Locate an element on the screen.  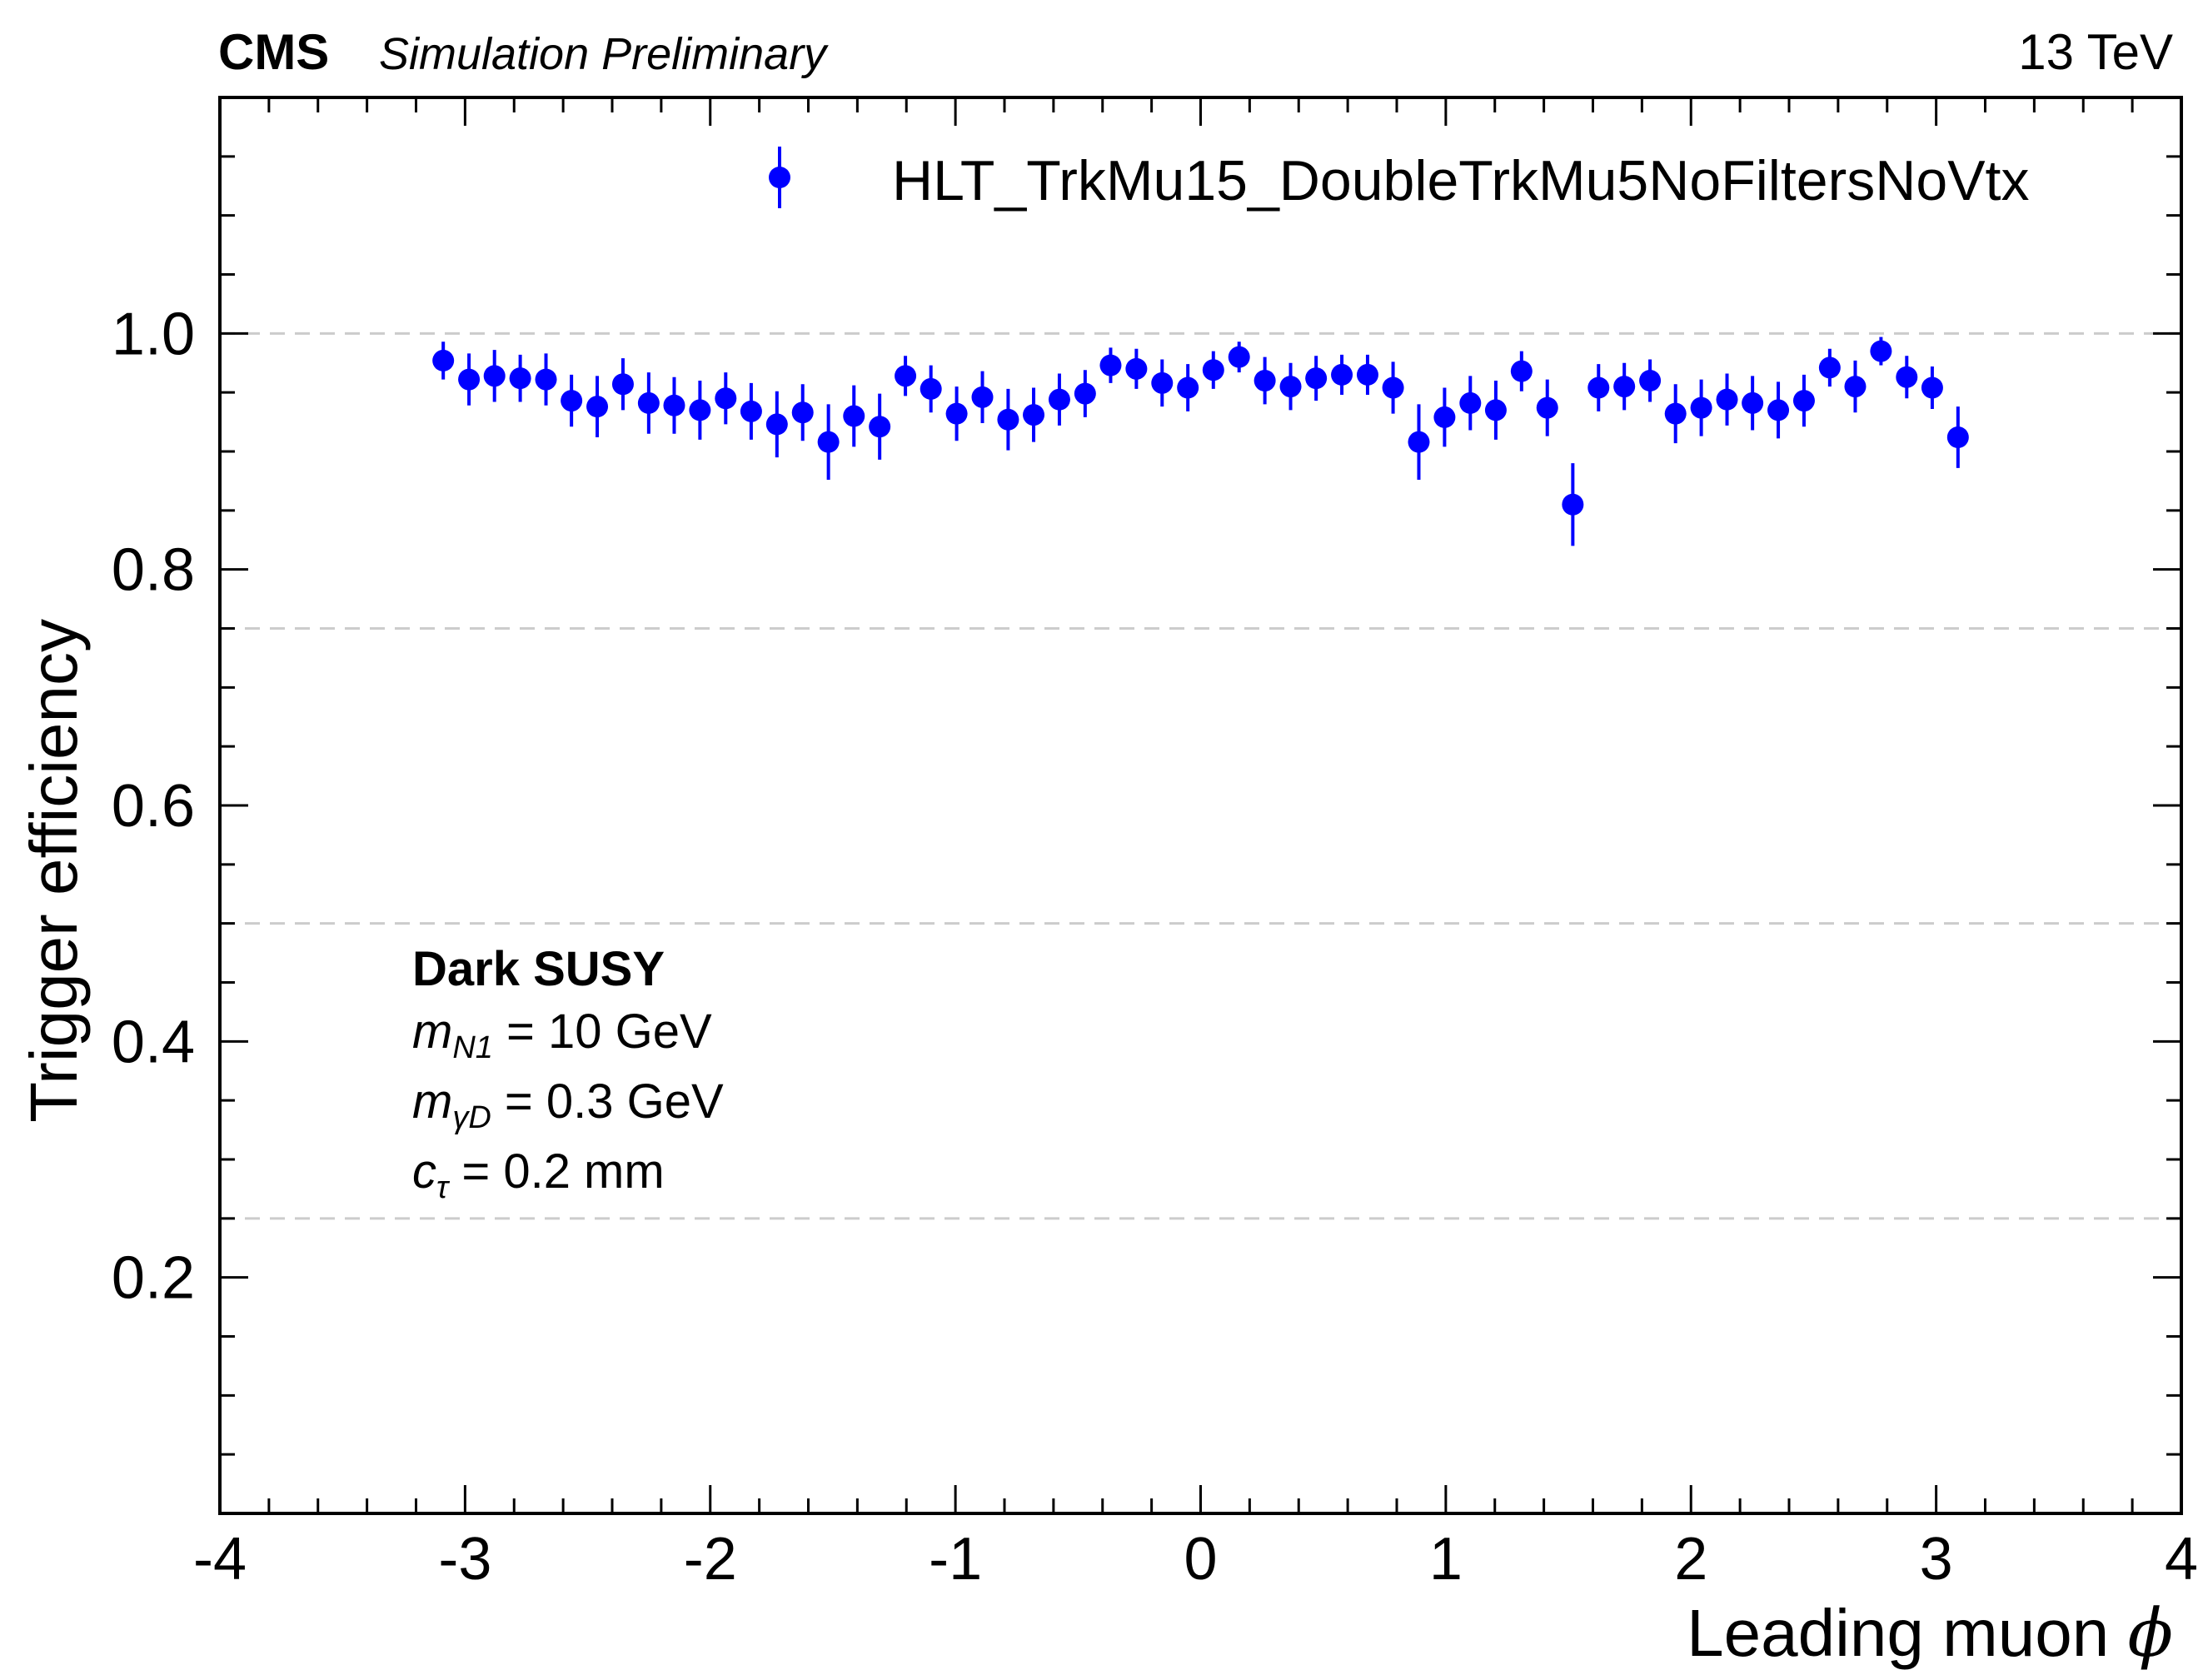
x-tick-label: -4 is located at coordinates (220, 1559).